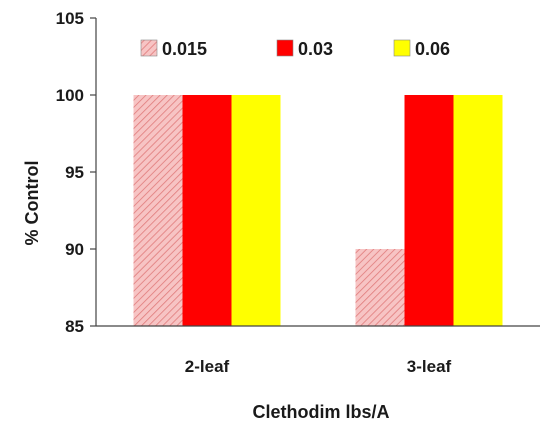  Describe the element at coordinates (295, 49) in the screenshot. I see `legend: 0.015 0.03 0.06` at that location.